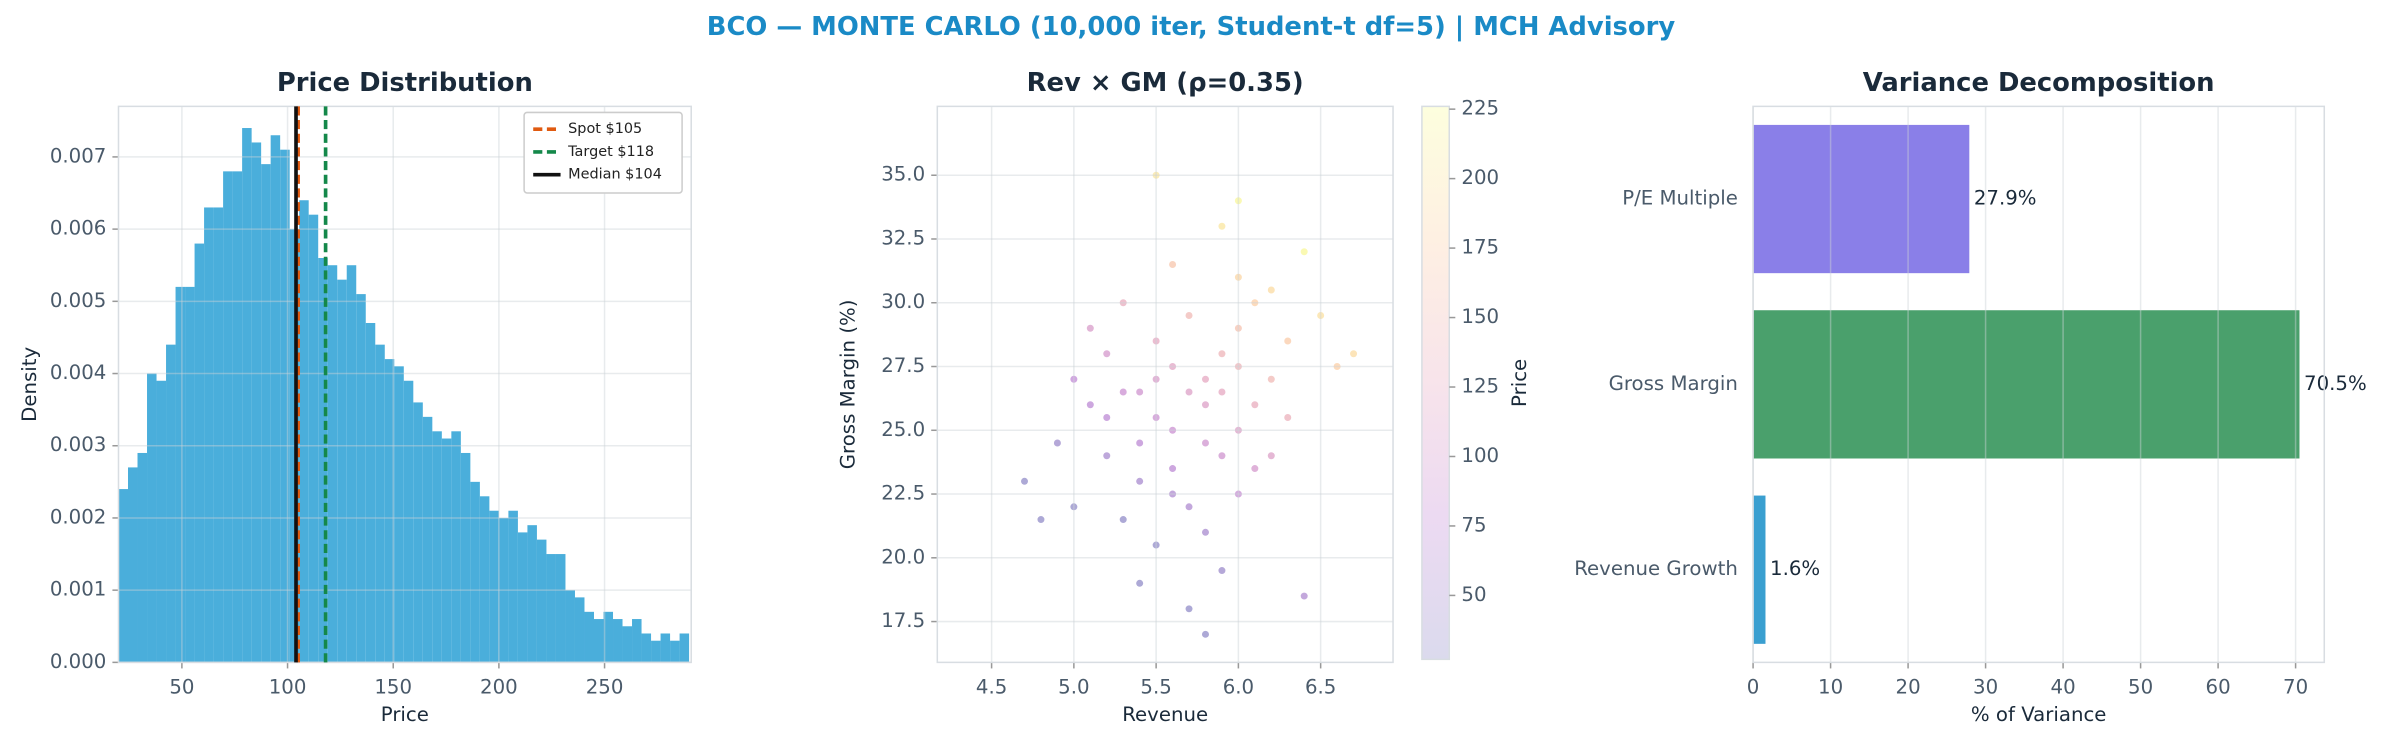 Image resolution: width=2382 pixels, height=742 pixels. I want to click on x-tick-label: 50, so click(2140, 687).